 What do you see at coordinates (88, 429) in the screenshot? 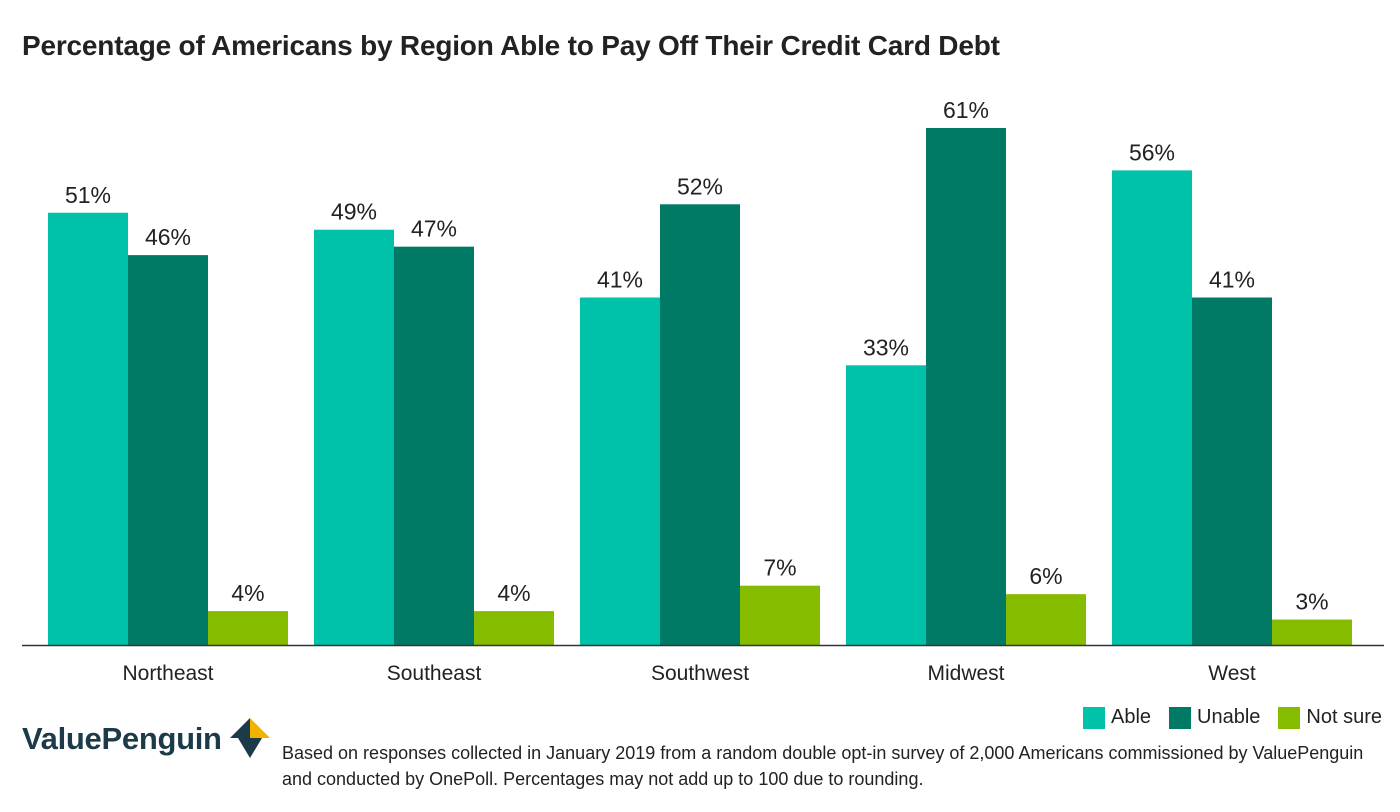
I see `bar-able-northeast` at bounding box center [88, 429].